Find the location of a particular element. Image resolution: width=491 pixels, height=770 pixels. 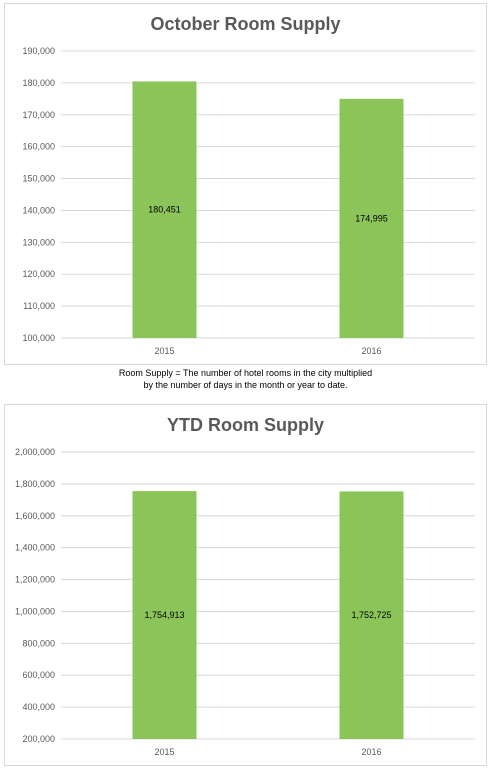

data-label: 1,752,725 is located at coordinates (371, 615).